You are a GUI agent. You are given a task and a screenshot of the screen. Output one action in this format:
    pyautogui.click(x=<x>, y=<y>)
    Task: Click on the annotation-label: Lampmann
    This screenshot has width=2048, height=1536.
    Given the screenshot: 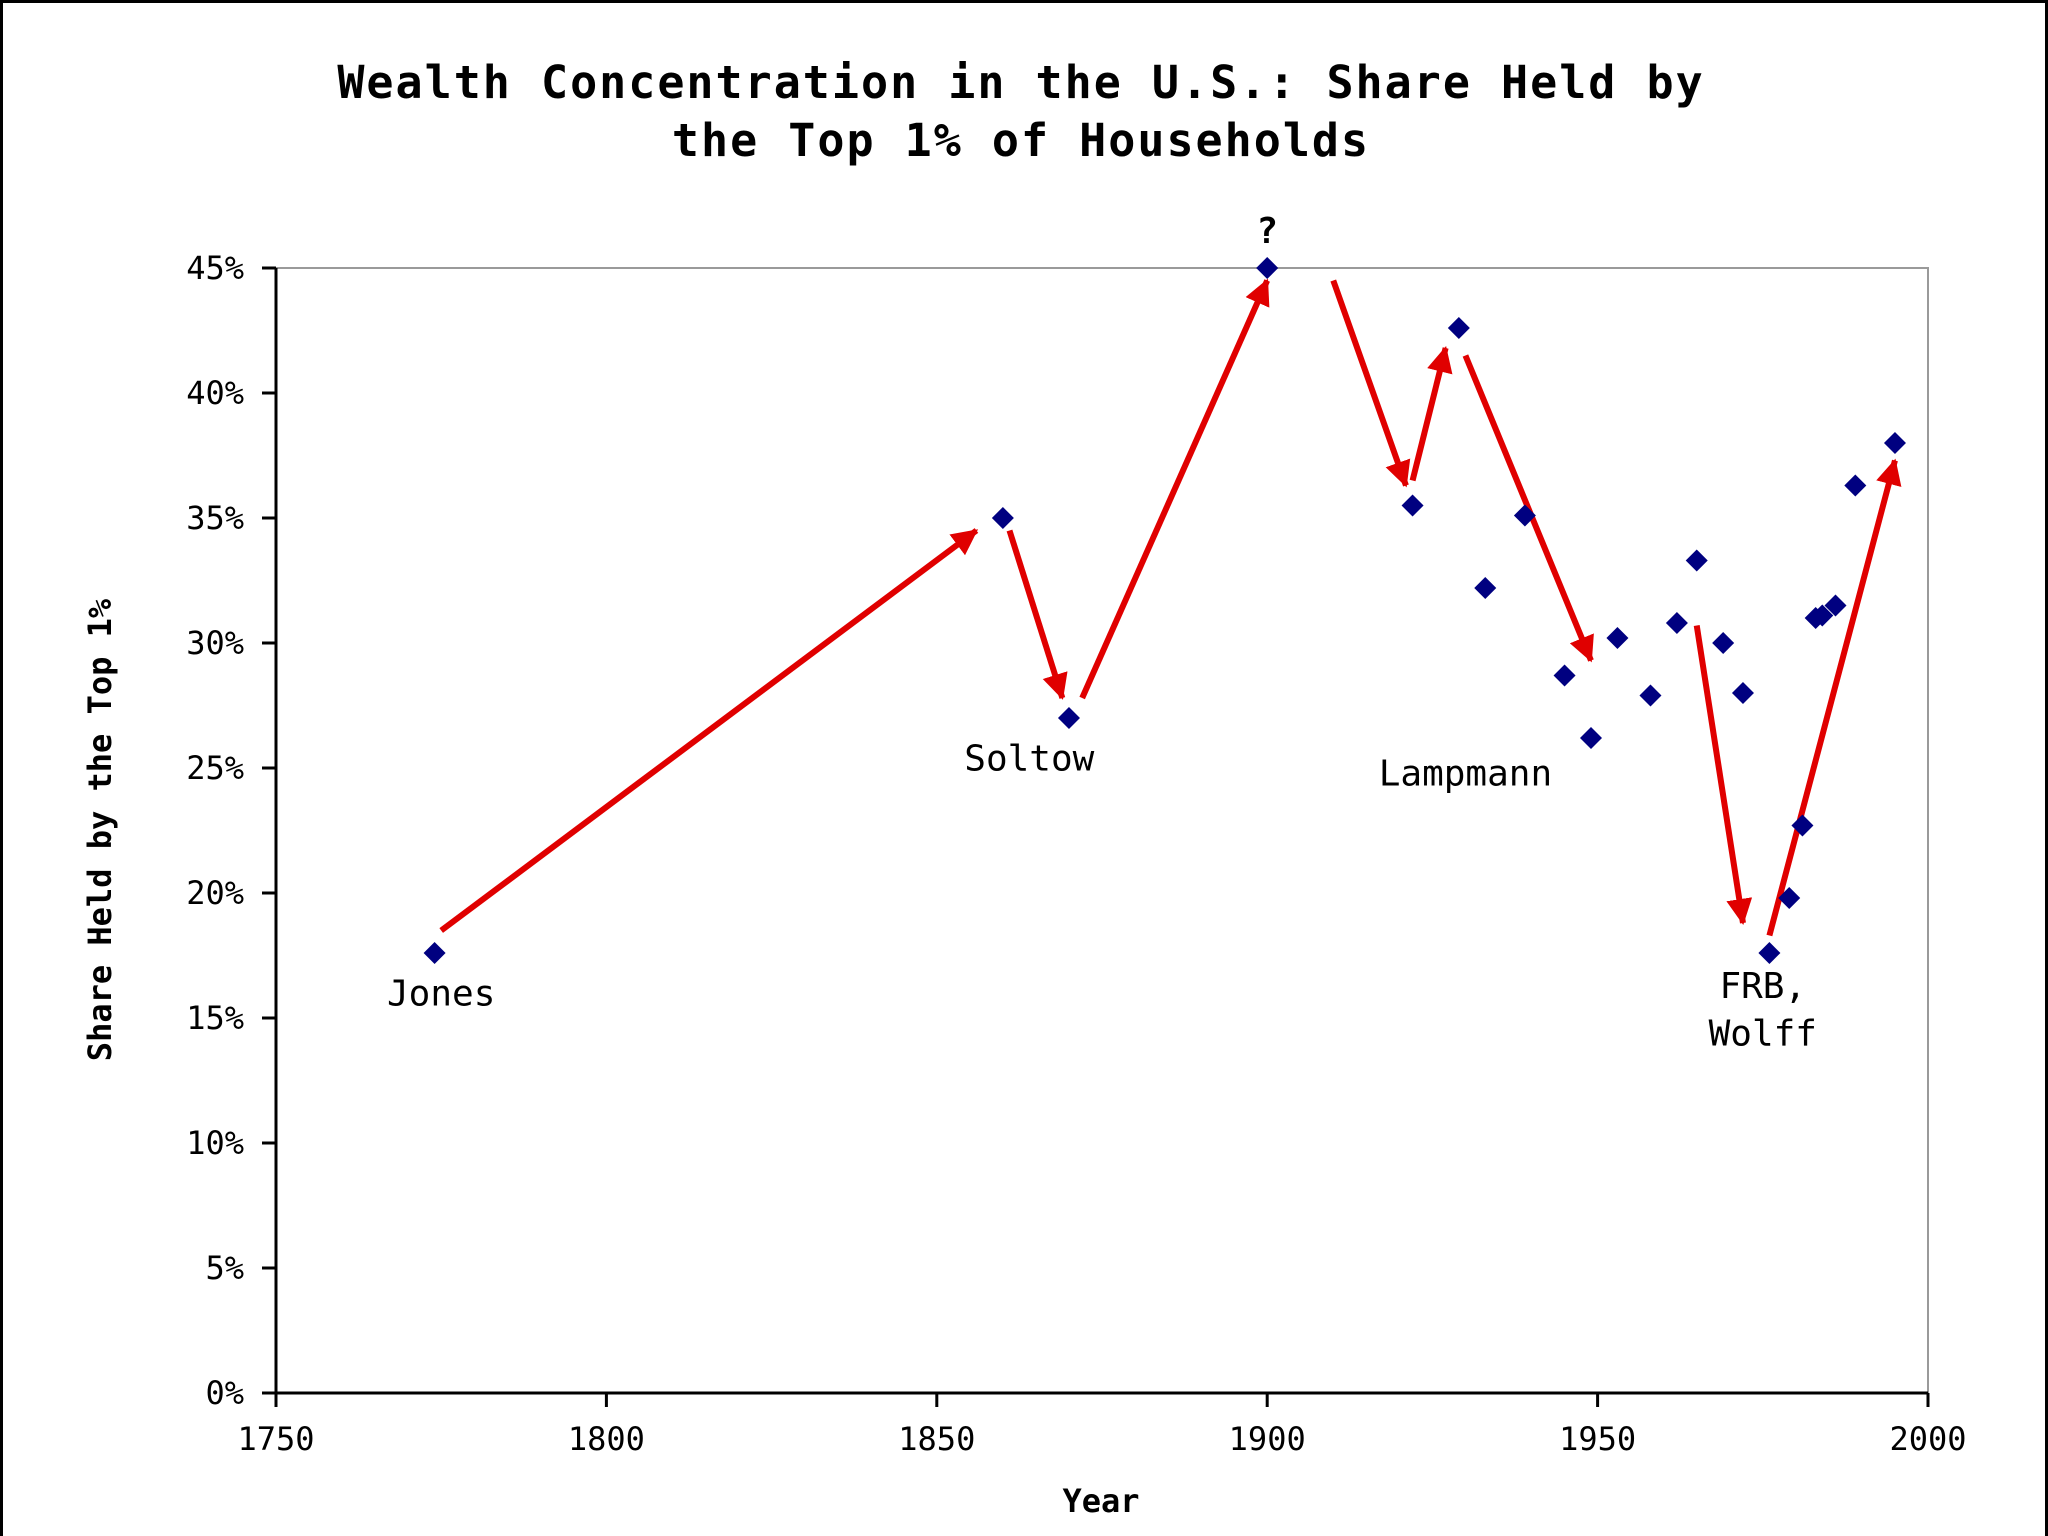 What is the action you would take?
    pyautogui.click(x=1465, y=774)
    